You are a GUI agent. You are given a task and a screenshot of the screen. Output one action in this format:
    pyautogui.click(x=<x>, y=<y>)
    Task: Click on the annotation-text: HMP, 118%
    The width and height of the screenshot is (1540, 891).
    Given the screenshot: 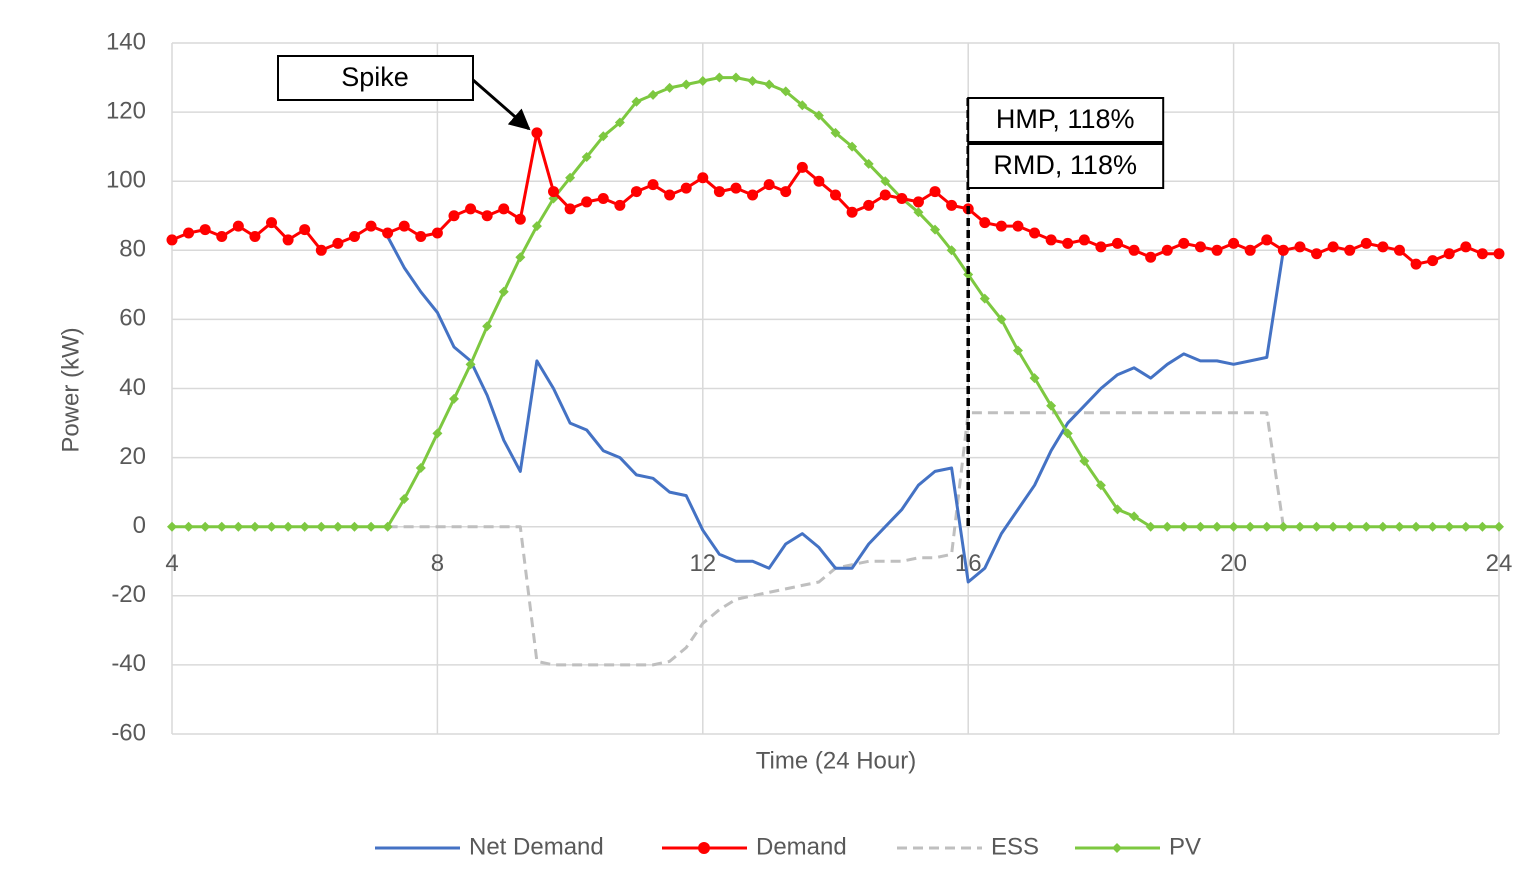 What is the action you would take?
    pyautogui.click(x=1065, y=119)
    